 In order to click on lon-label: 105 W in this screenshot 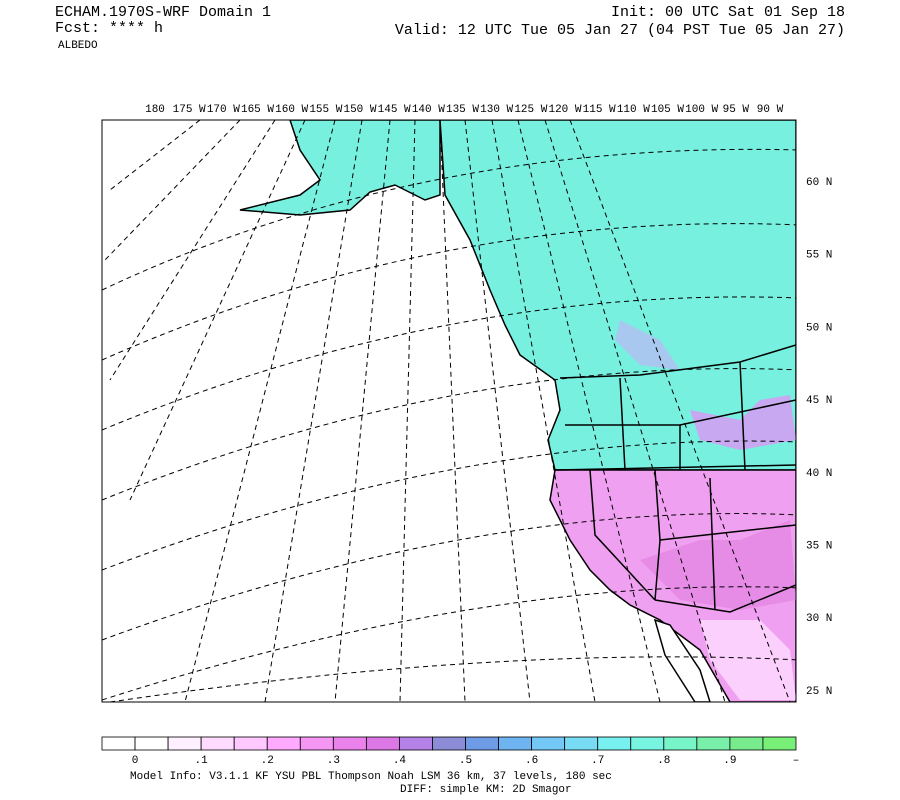, I will do `click(667, 110)`.